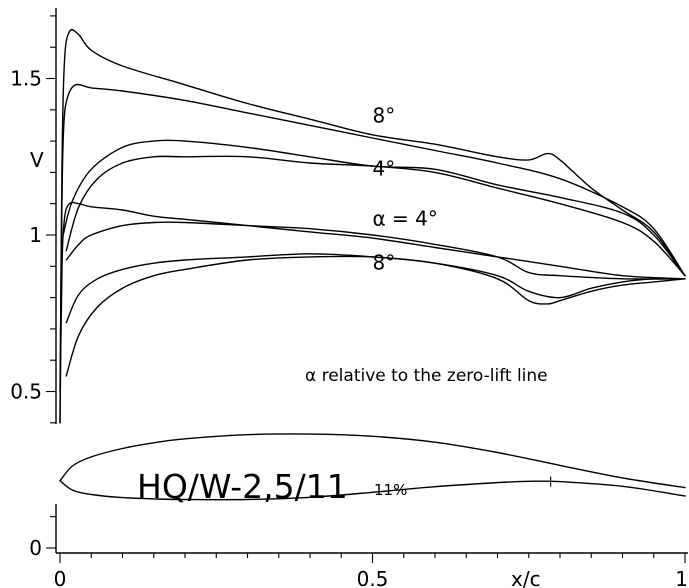 This screenshot has height=588, width=689. Describe the element at coordinates (35, 235) in the screenshot. I see `y-tick-label: 1` at that location.